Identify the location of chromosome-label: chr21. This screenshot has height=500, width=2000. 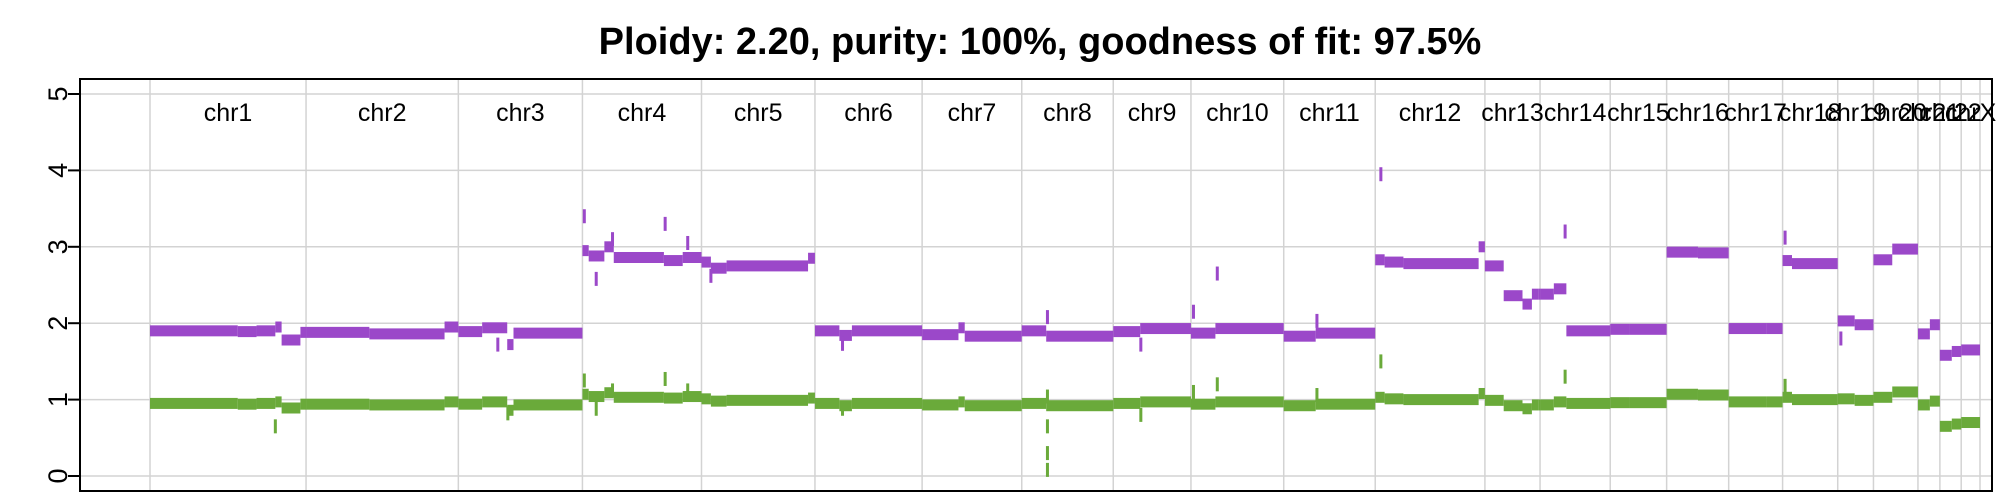
(1929, 113).